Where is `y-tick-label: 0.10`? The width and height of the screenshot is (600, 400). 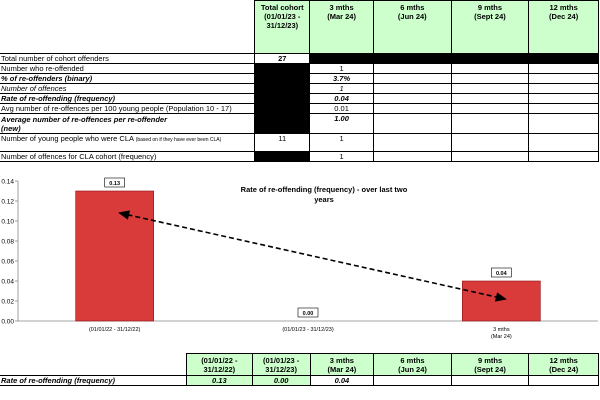 y-tick-label: 0.10 is located at coordinates (7, 222).